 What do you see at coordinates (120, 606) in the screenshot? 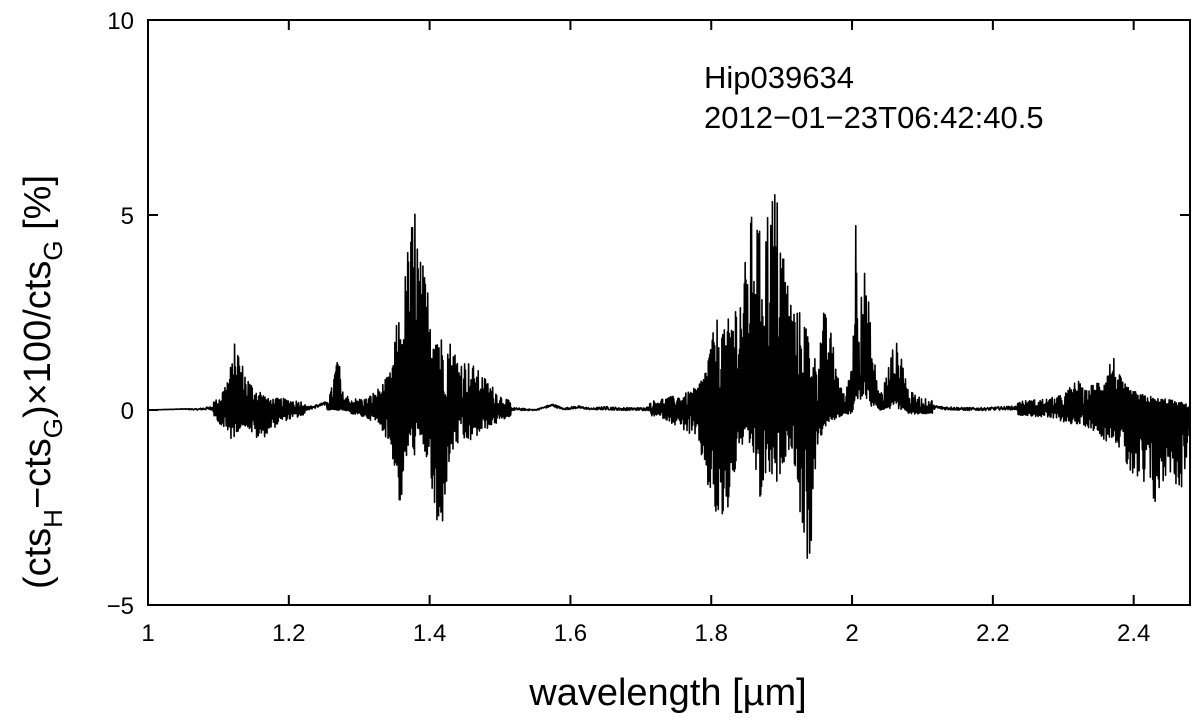
I see `y-tick-label: −5` at bounding box center [120, 606].